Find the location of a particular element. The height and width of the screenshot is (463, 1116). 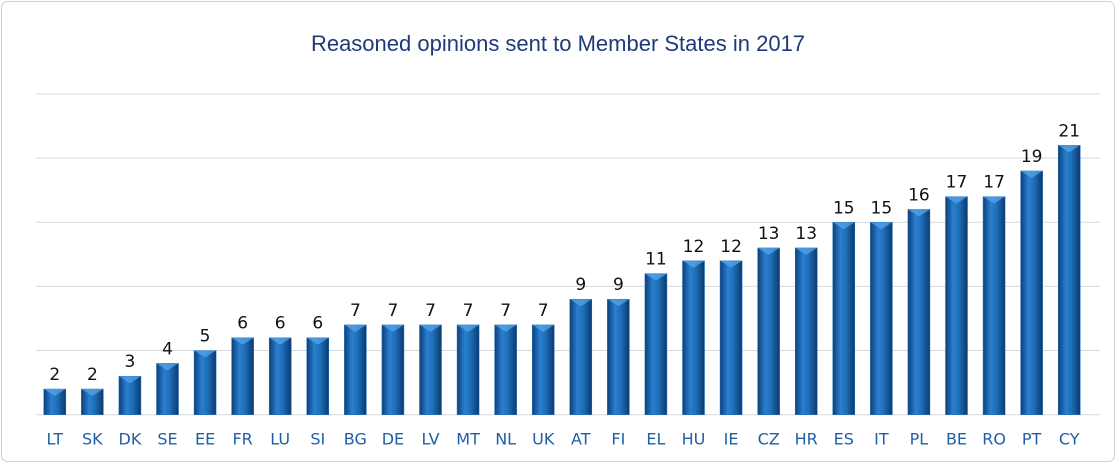

x-tick-label: MT is located at coordinates (468, 439).